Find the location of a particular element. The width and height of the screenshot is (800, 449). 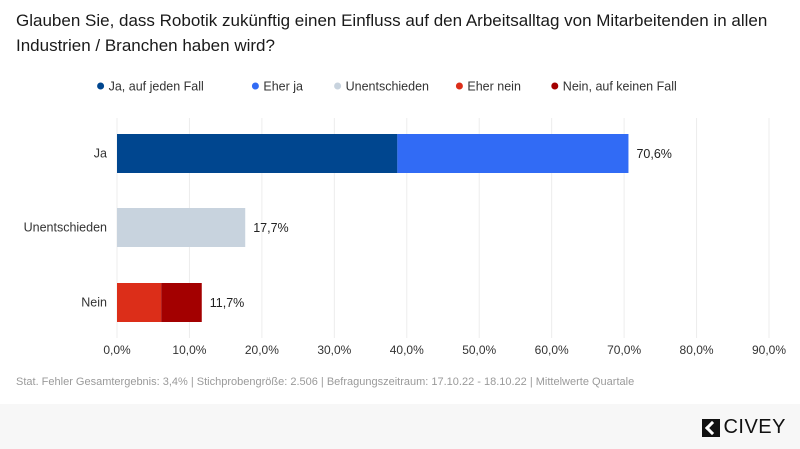

x-tick-label: 80,0% is located at coordinates (697, 350).